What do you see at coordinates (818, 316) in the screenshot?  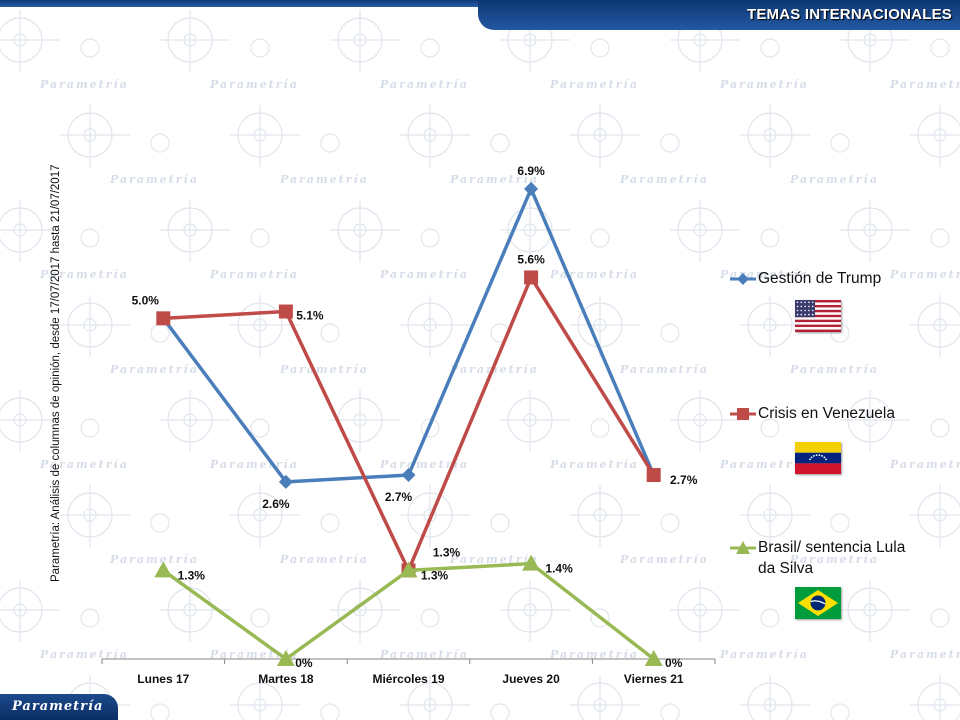 I see `usa-flag-icon` at bounding box center [818, 316].